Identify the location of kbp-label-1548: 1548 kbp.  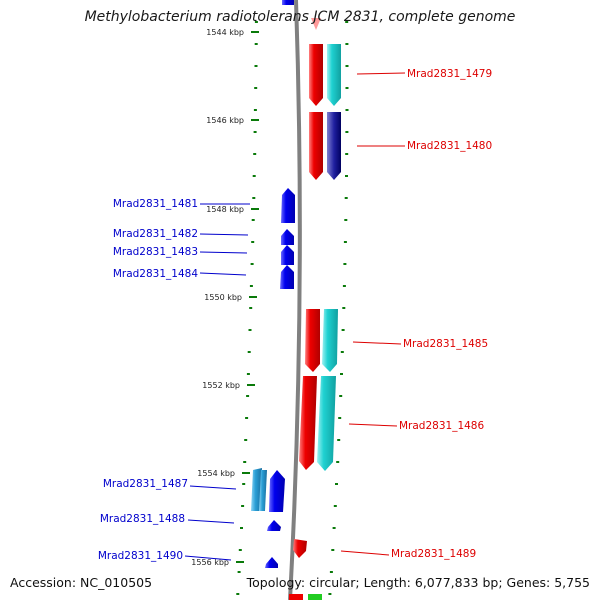
(225, 209).